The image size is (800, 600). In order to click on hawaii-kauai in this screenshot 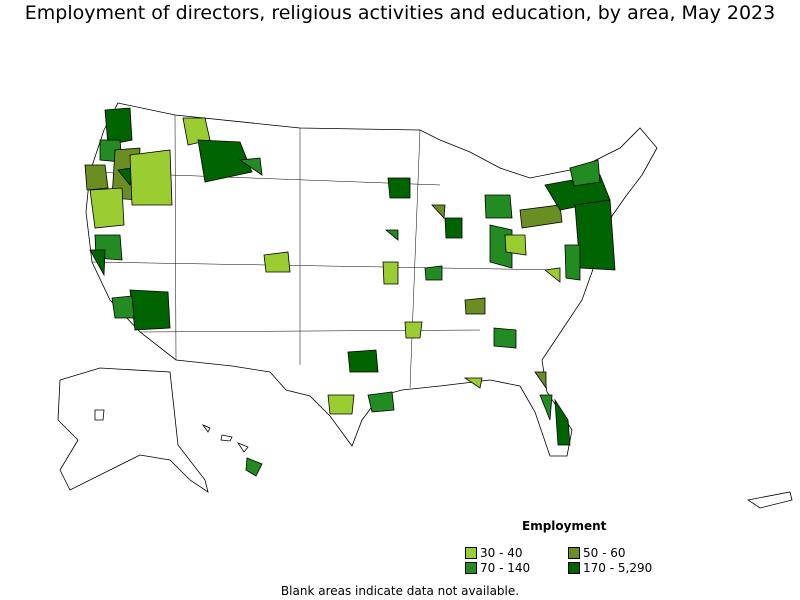, I will do `click(206, 428)`.